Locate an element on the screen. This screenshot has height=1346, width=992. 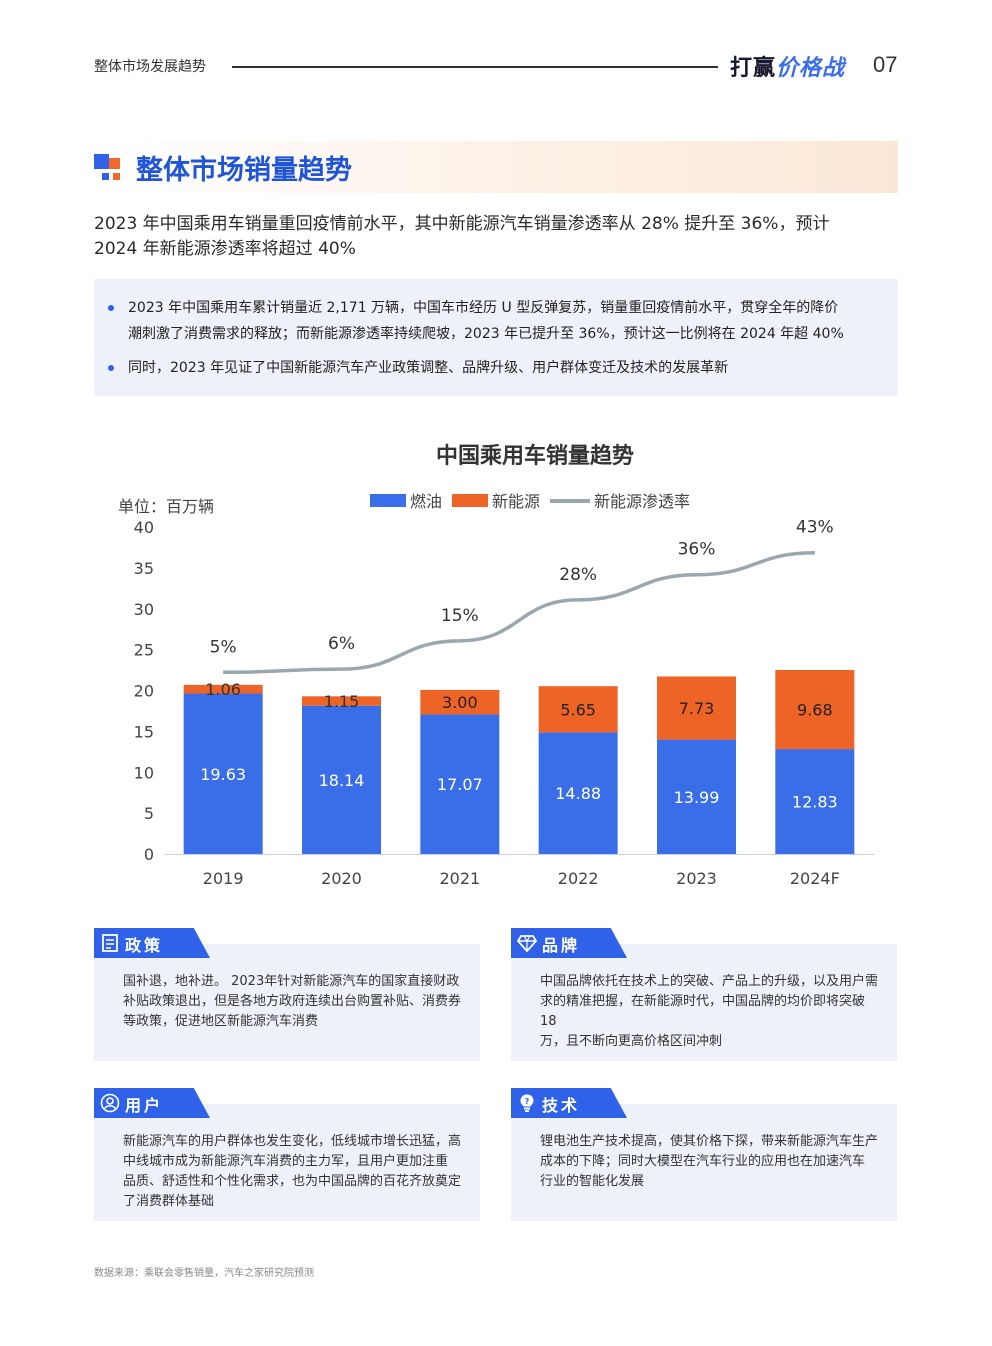
x-tick-label: 2022 is located at coordinates (578, 878).